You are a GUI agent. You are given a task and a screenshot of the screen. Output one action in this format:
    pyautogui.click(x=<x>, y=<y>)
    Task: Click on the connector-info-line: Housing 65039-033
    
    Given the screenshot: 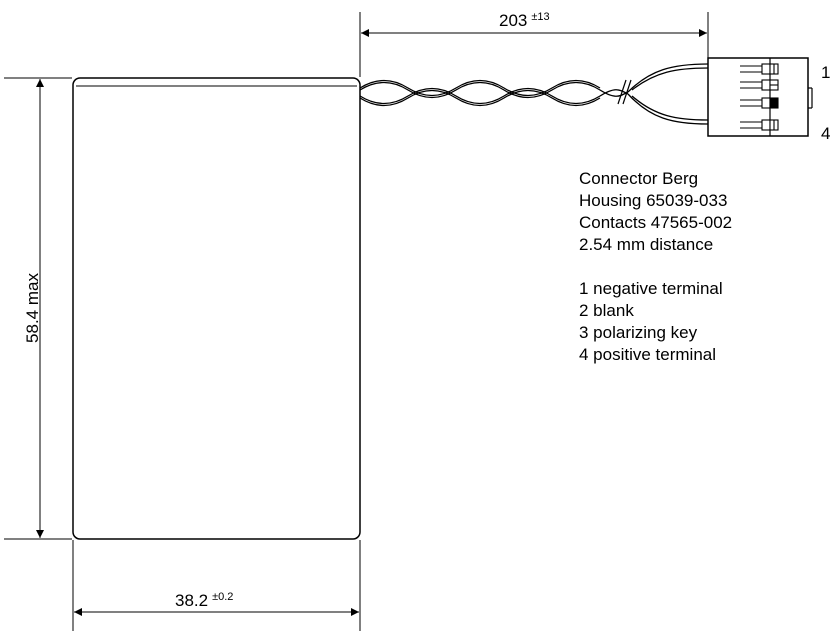 What is the action you would take?
    pyautogui.click(x=653, y=200)
    